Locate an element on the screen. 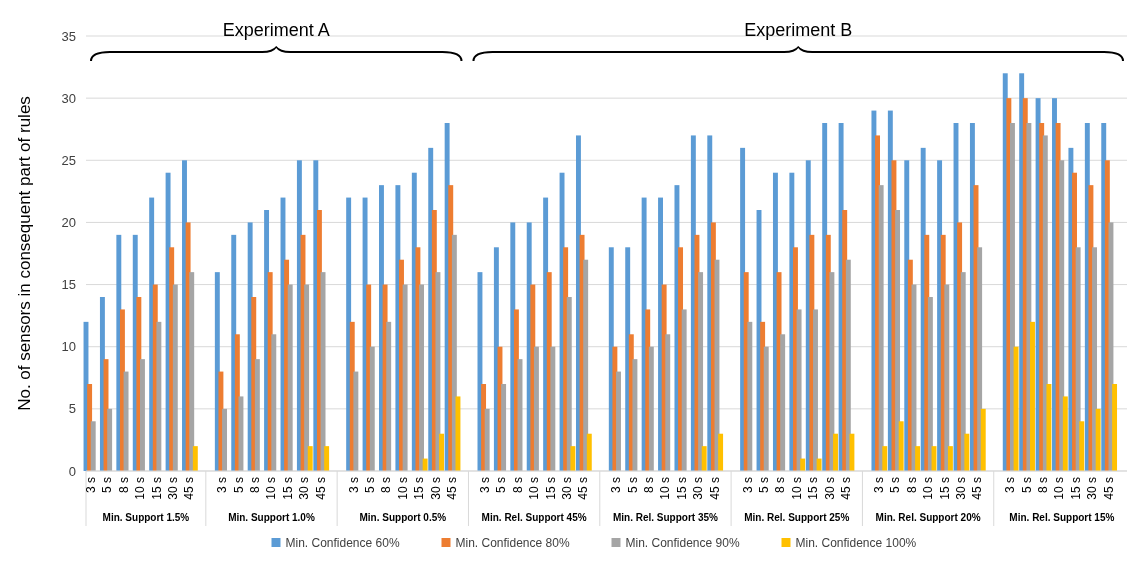 The width and height of the screenshot is (1127, 561). y-tick-label: 10 is located at coordinates (68, 347).